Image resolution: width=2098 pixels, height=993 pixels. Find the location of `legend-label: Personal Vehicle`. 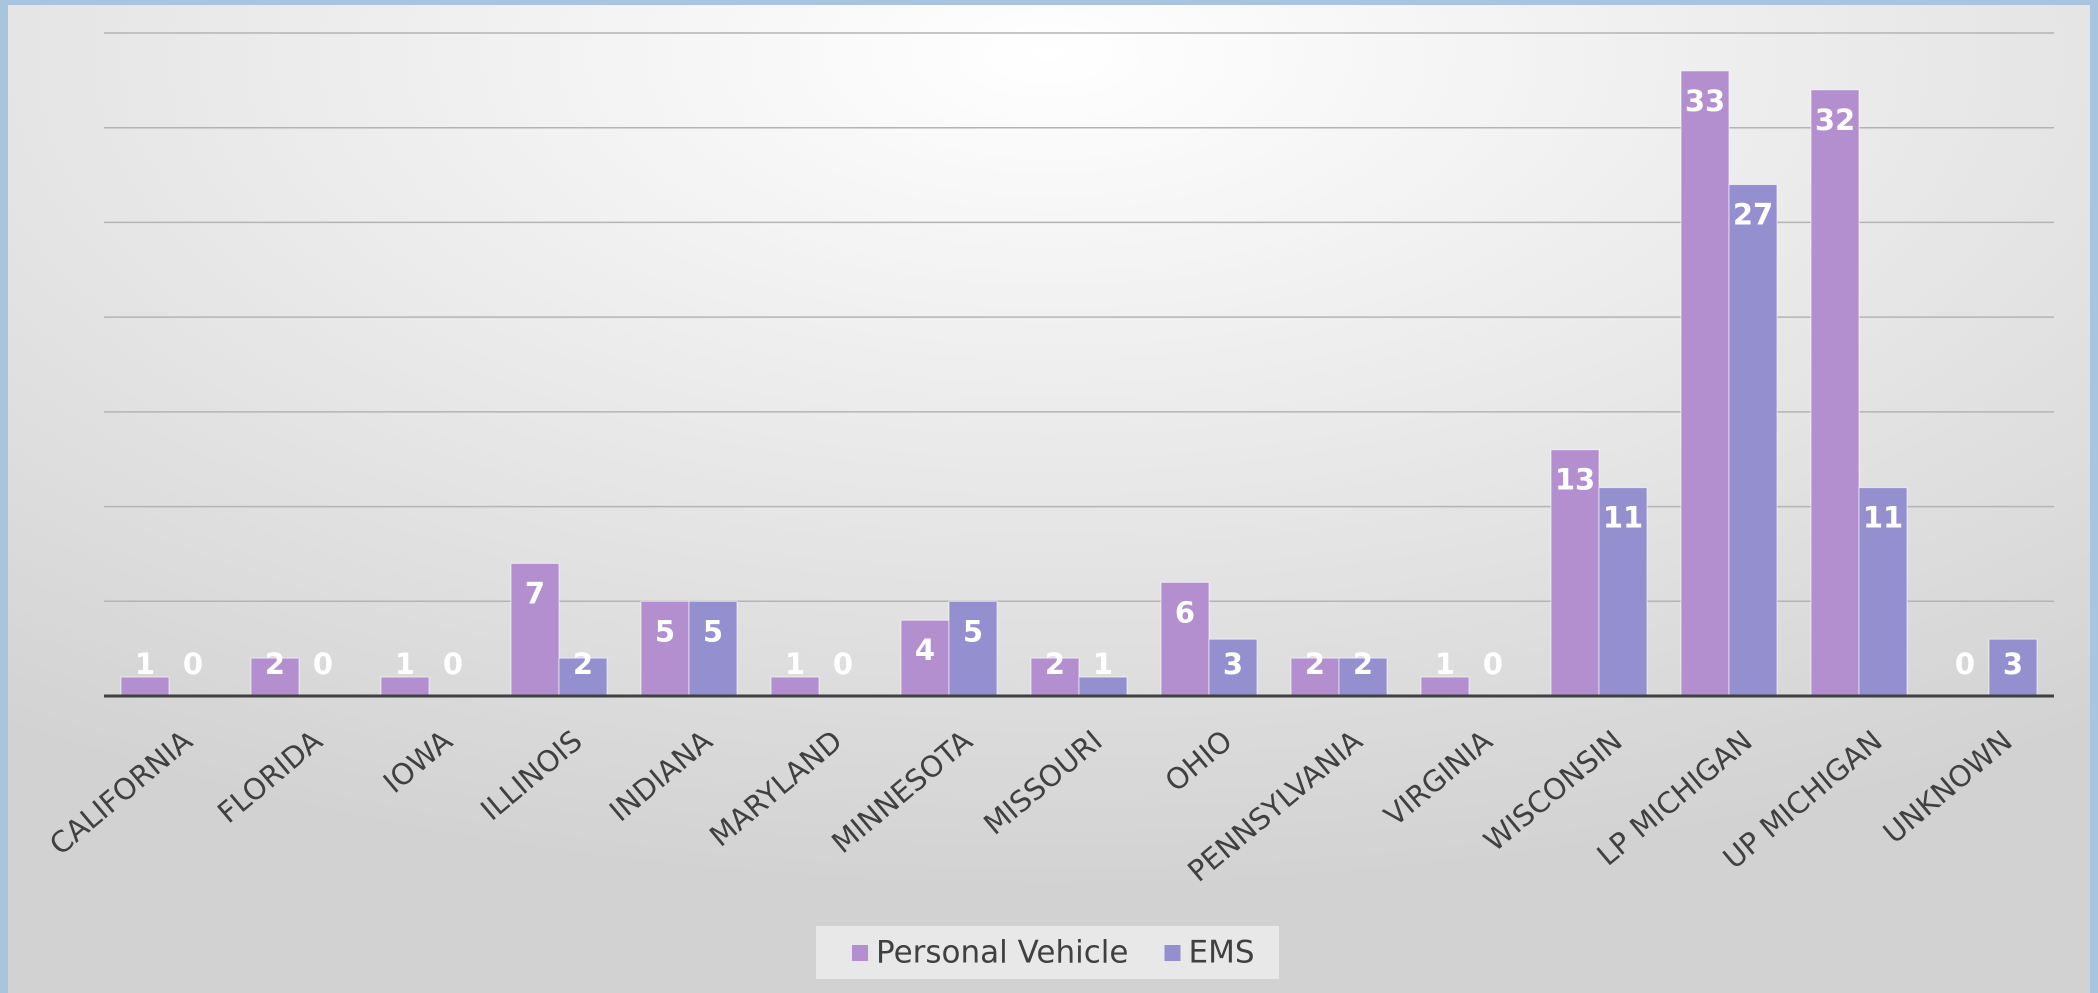

legend-label: Personal Vehicle is located at coordinates (1002, 953).